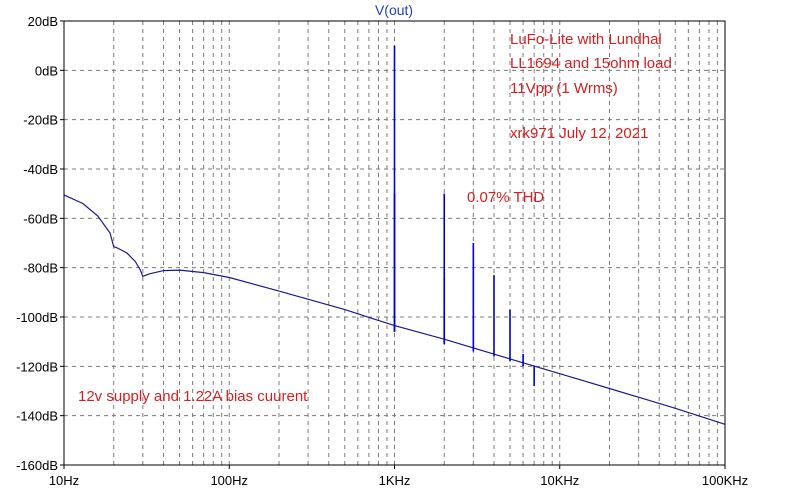 The image size is (799, 495). What do you see at coordinates (46, 70) in the screenshot?
I see `y-tick-label: 0dB` at bounding box center [46, 70].